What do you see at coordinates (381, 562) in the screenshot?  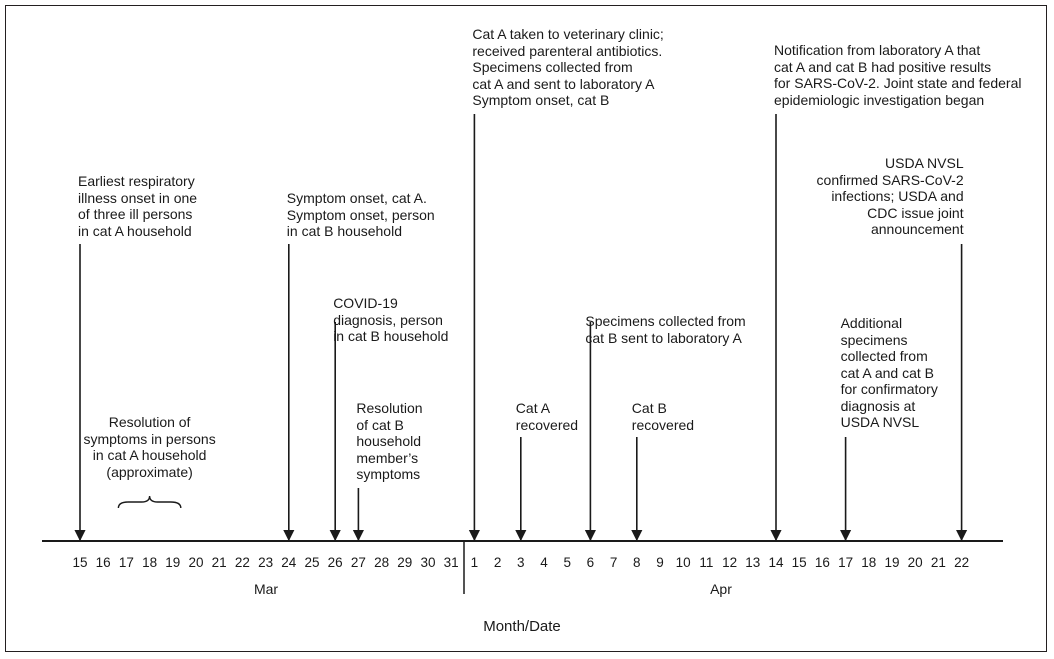 I see `tick-label-mar-28: 28` at bounding box center [381, 562].